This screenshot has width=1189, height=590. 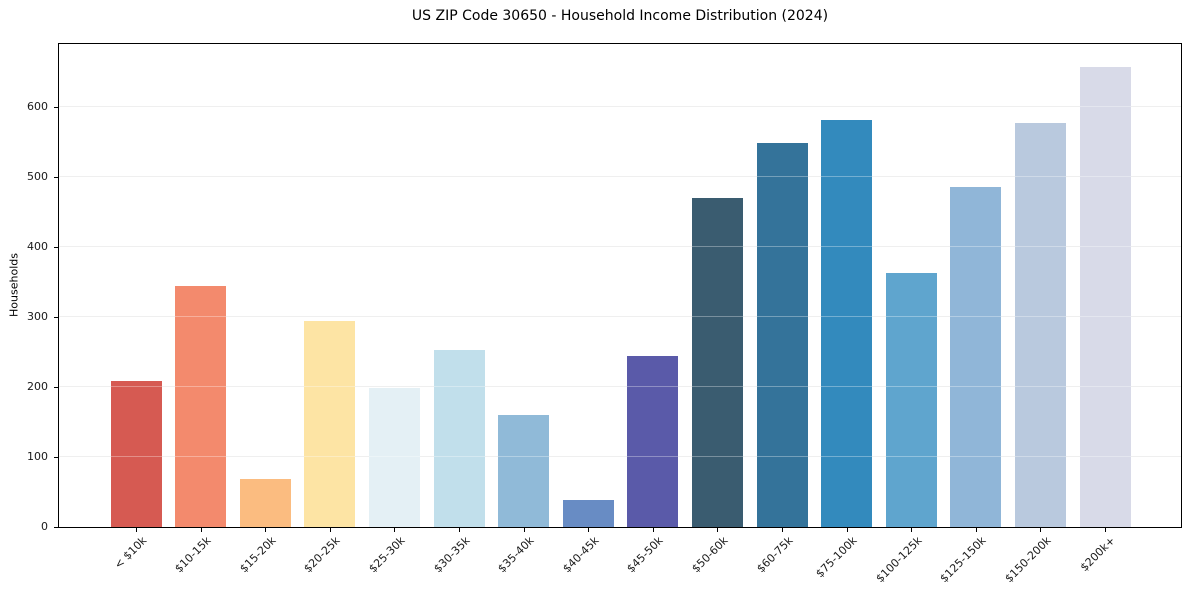 I want to click on x-tick-label: $75-100k, so click(x=836, y=557).